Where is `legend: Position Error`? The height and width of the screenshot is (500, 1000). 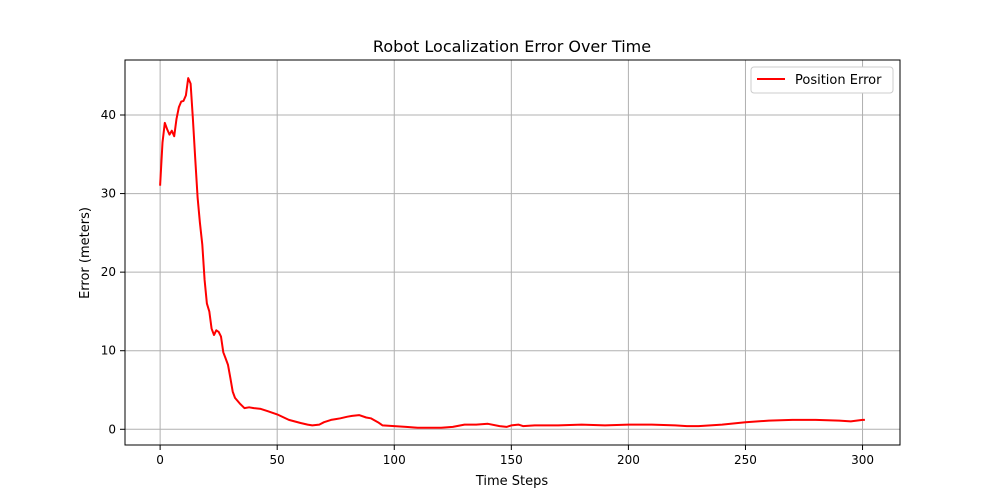 legend: Position Error is located at coordinates (822, 80).